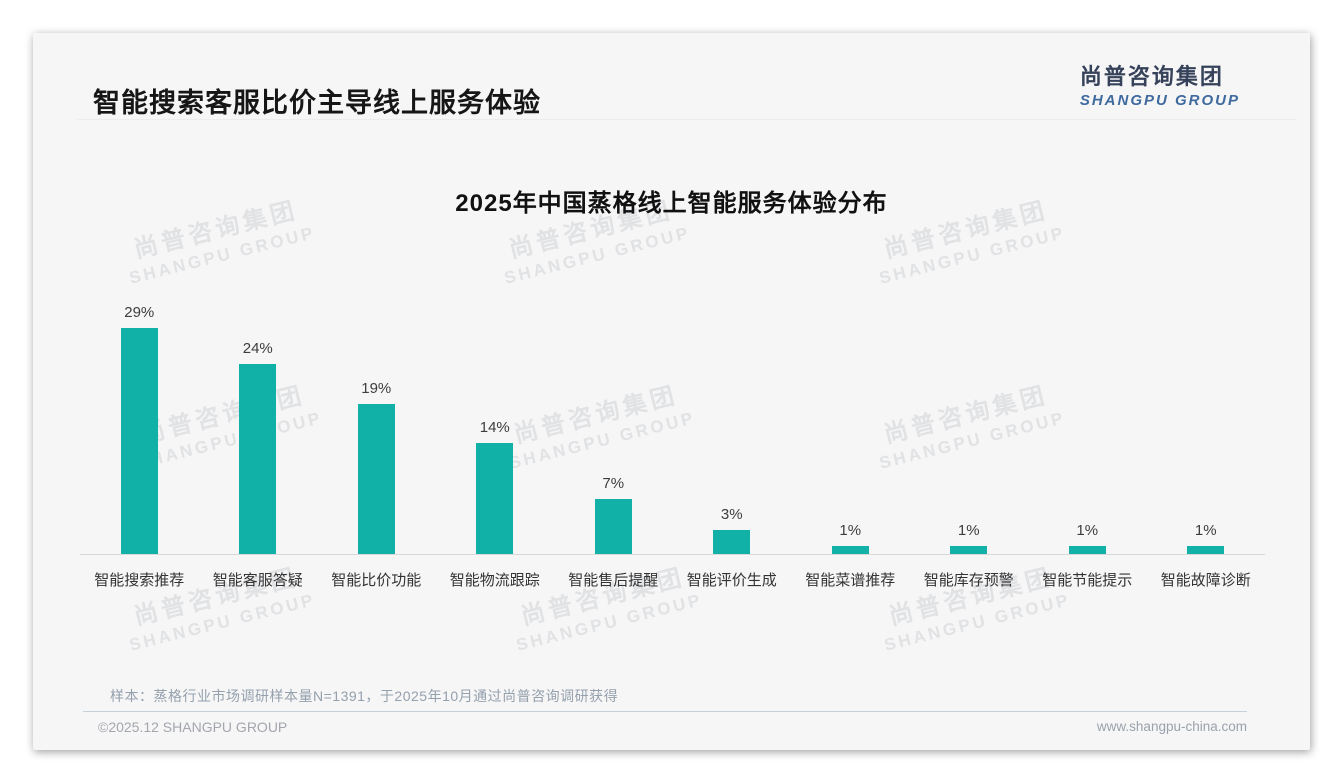  I want to click on category-label: 智能节能提示, so click(1087, 580).